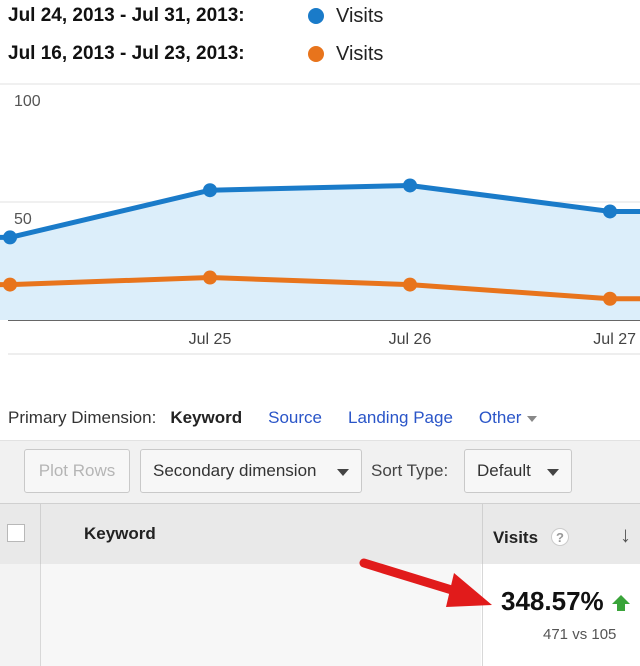 This screenshot has height=666, width=640. What do you see at coordinates (27, 101) in the screenshot?
I see `y-tick-label: 100` at bounding box center [27, 101].